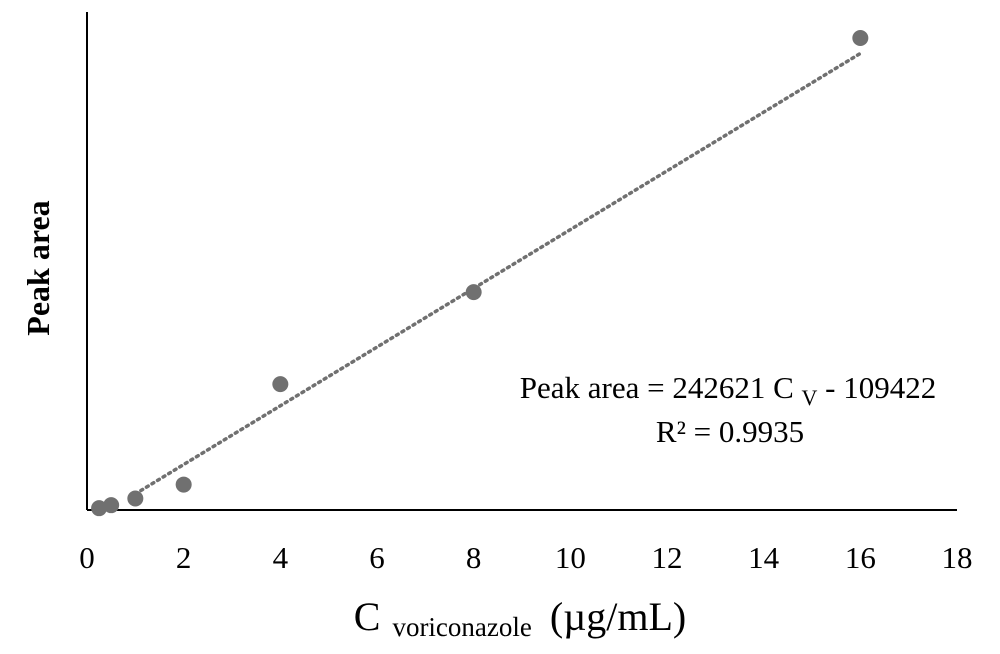 Image resolution: width=1000 pixels, height=654 pixels. Describe the element at coordinates (525, 557) in the screenshot. I see `x-tick-labels: 0 2 4 6 8 10 12 14 16 18` at that location.